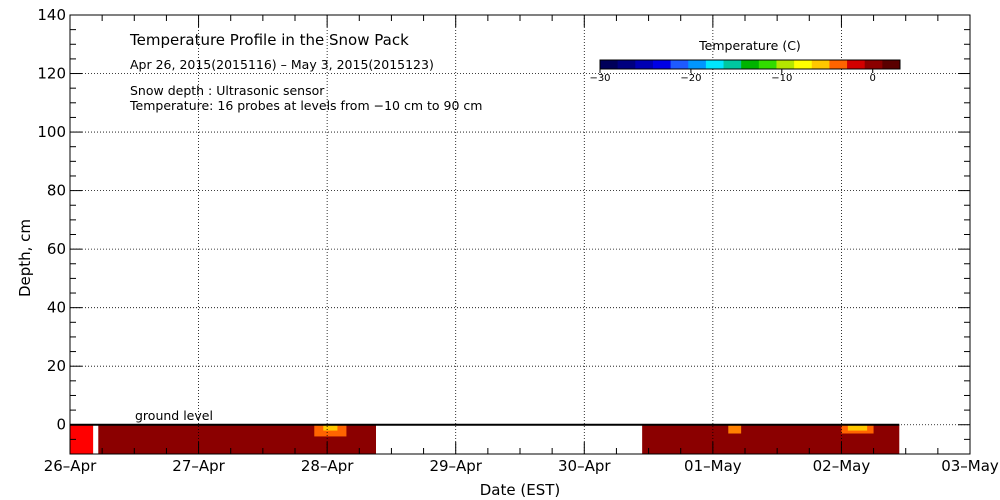  What do you see at coordinates (970, 466) in the screenshot?
I see `x-tick-label: 03–May` at bounding box center [970, 466].